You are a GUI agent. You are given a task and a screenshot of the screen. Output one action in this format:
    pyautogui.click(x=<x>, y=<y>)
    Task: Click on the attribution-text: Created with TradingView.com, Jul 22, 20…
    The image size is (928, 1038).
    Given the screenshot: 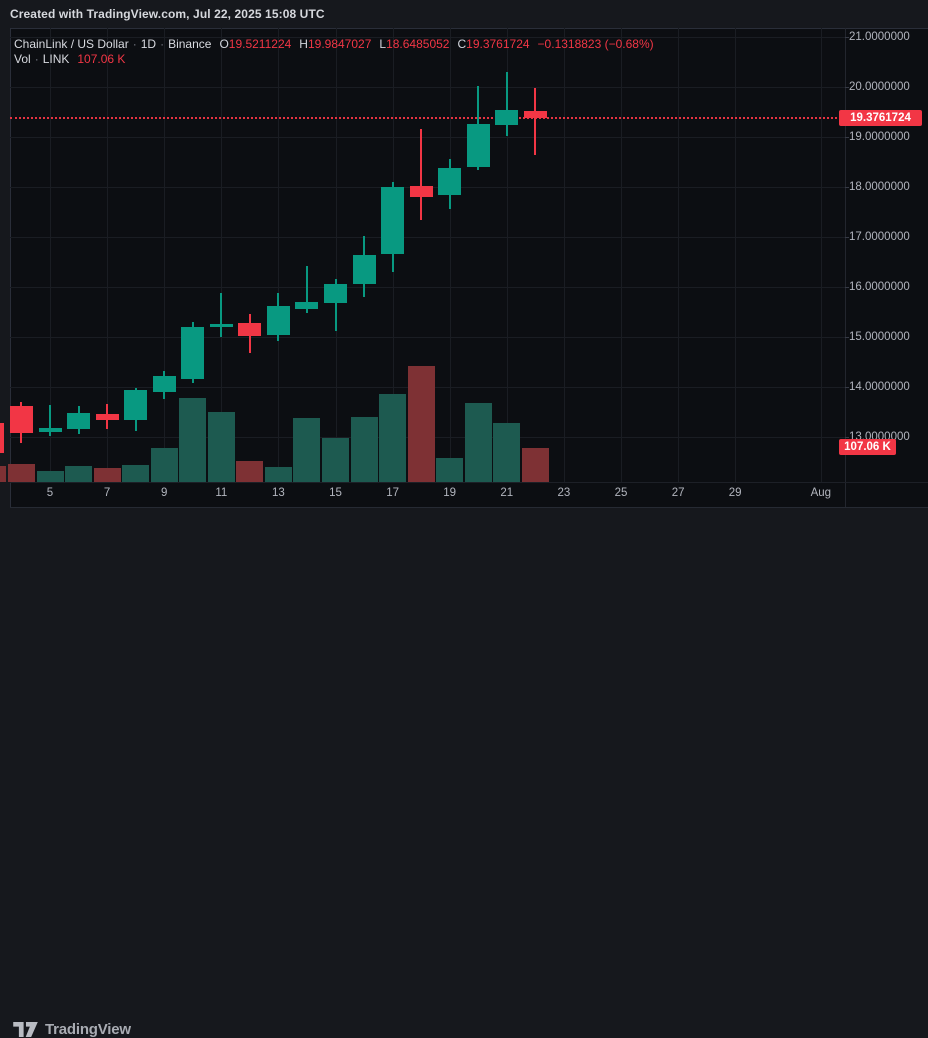 What is the action you would take?
    pyautogui.click(x=167, y=14)
    